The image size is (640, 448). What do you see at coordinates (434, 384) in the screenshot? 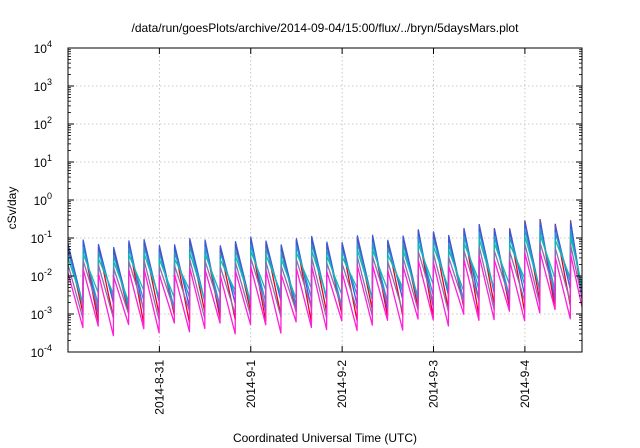
I see `x-tick-label: 2014-9-3` at bounding box center [434, 384].